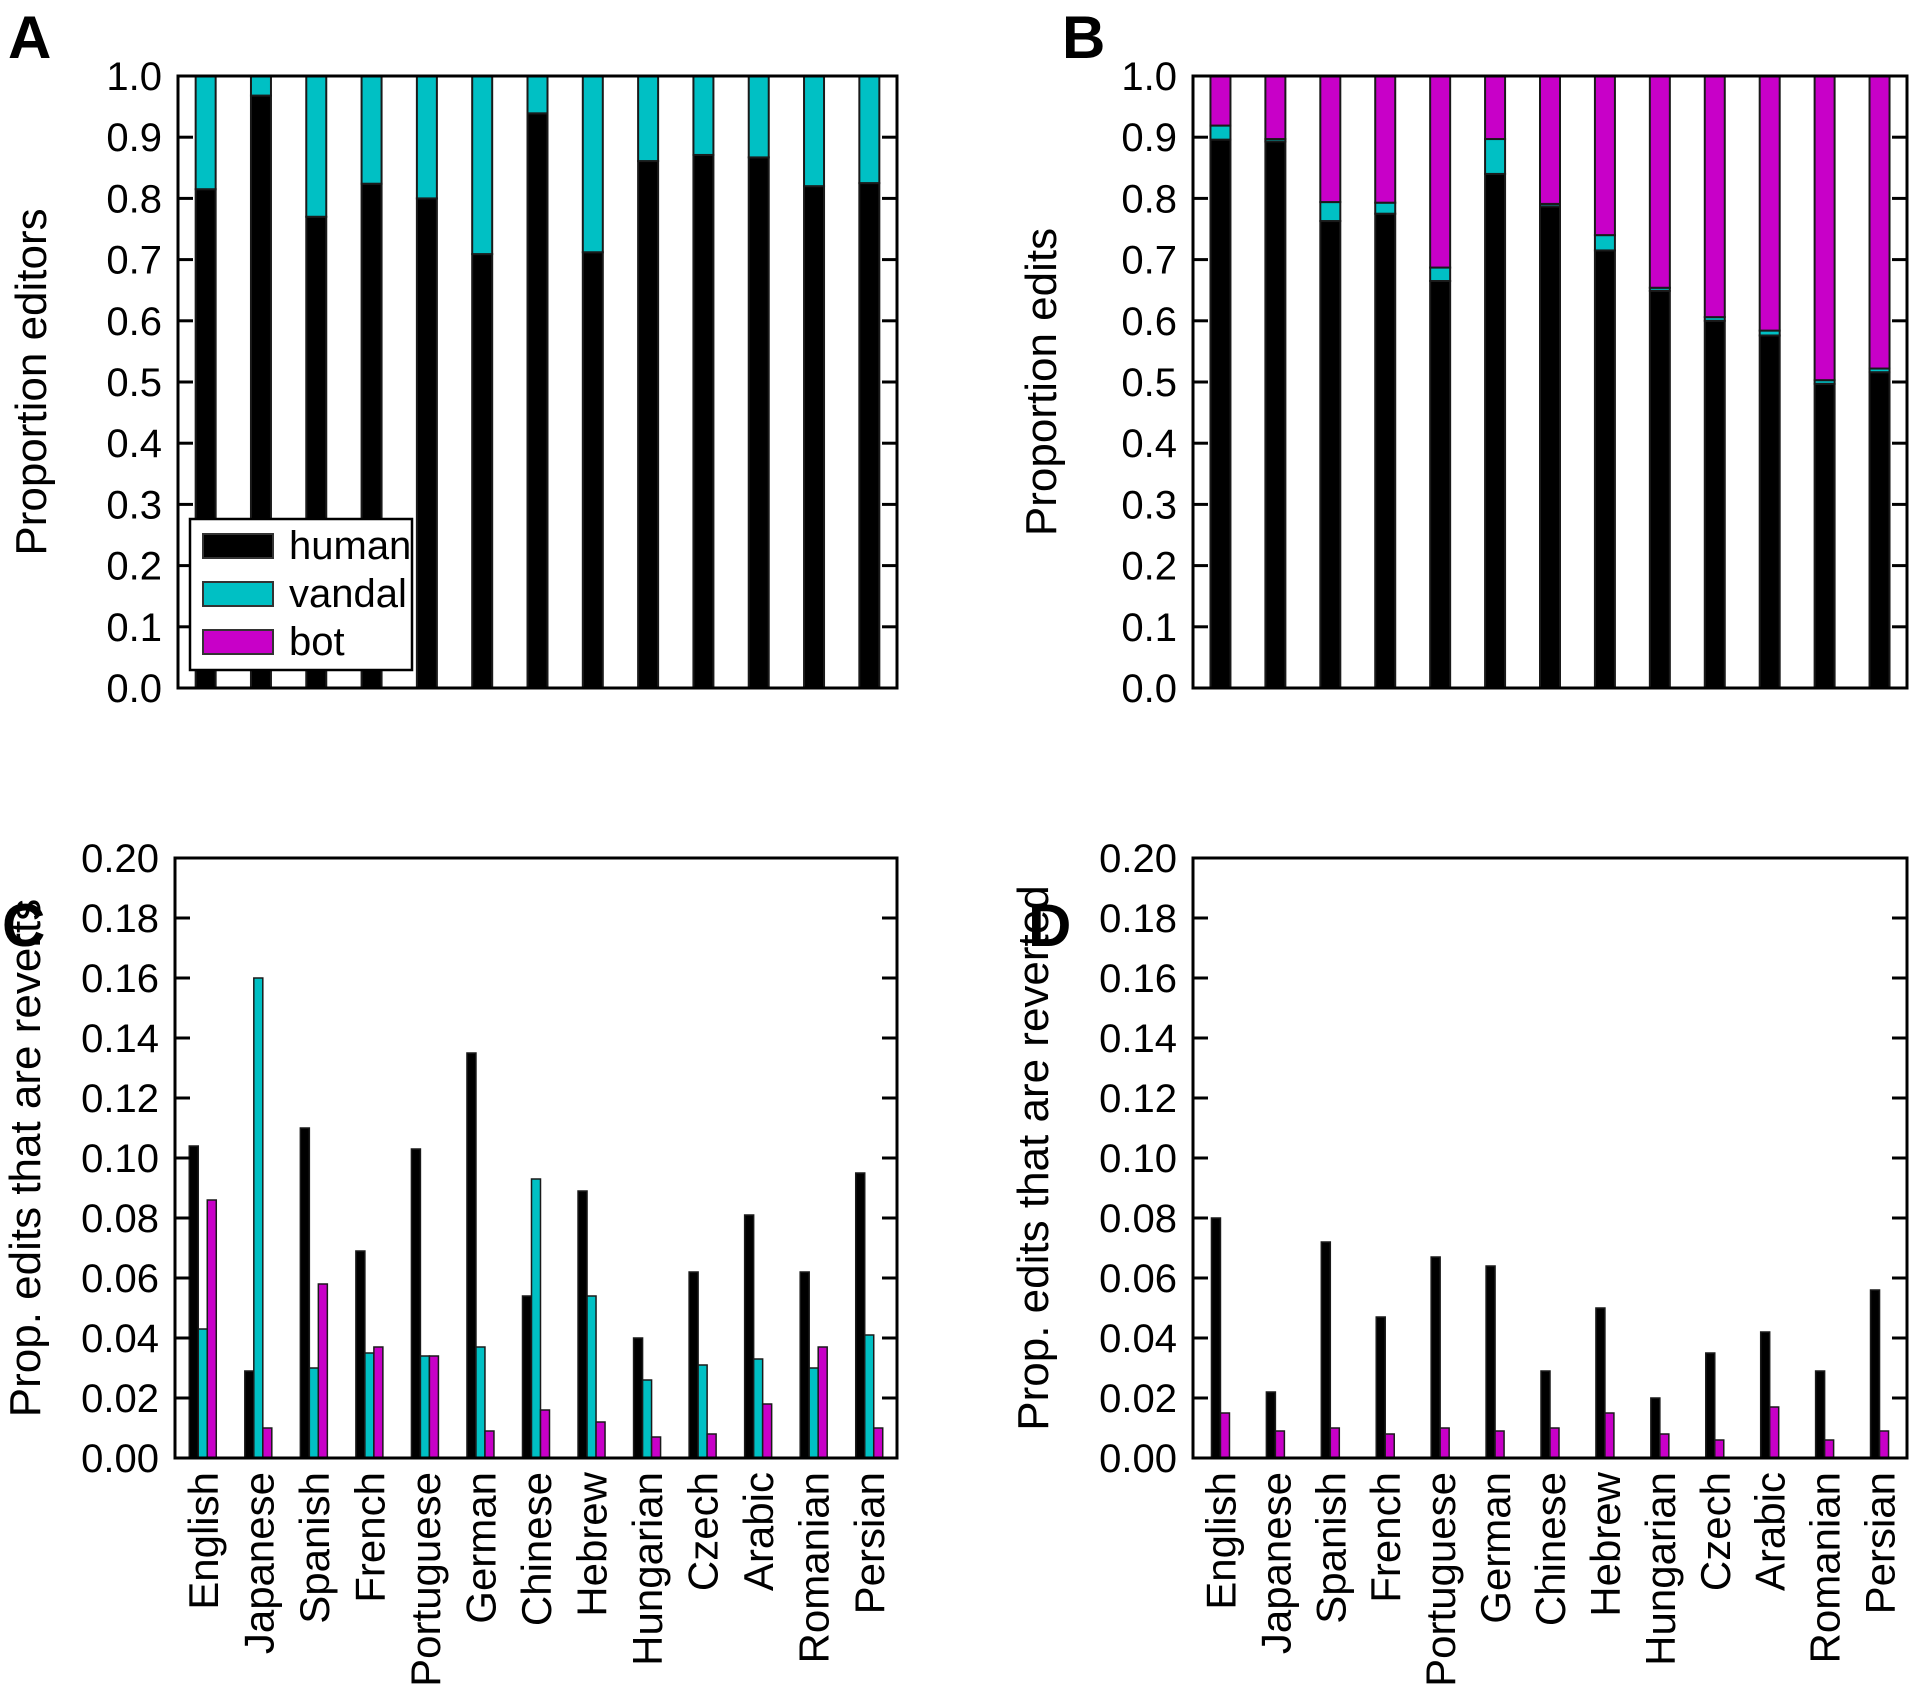 The width and height of the screenshot is (1920, 1685). Describe the element at coordinates (537, 401) in the screenshot. I see `bar-a-human-chinese` at that location.